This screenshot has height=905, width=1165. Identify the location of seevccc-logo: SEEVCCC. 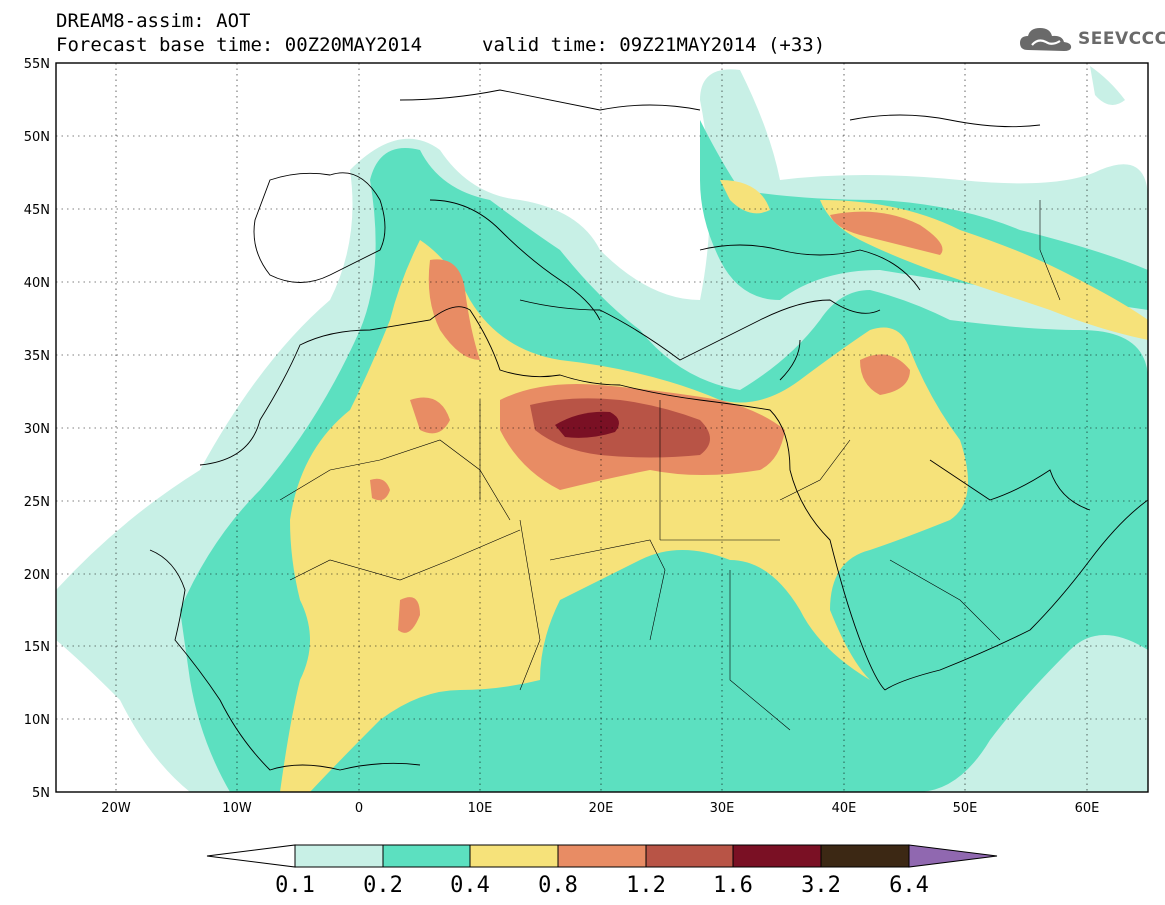
(1091, 39).